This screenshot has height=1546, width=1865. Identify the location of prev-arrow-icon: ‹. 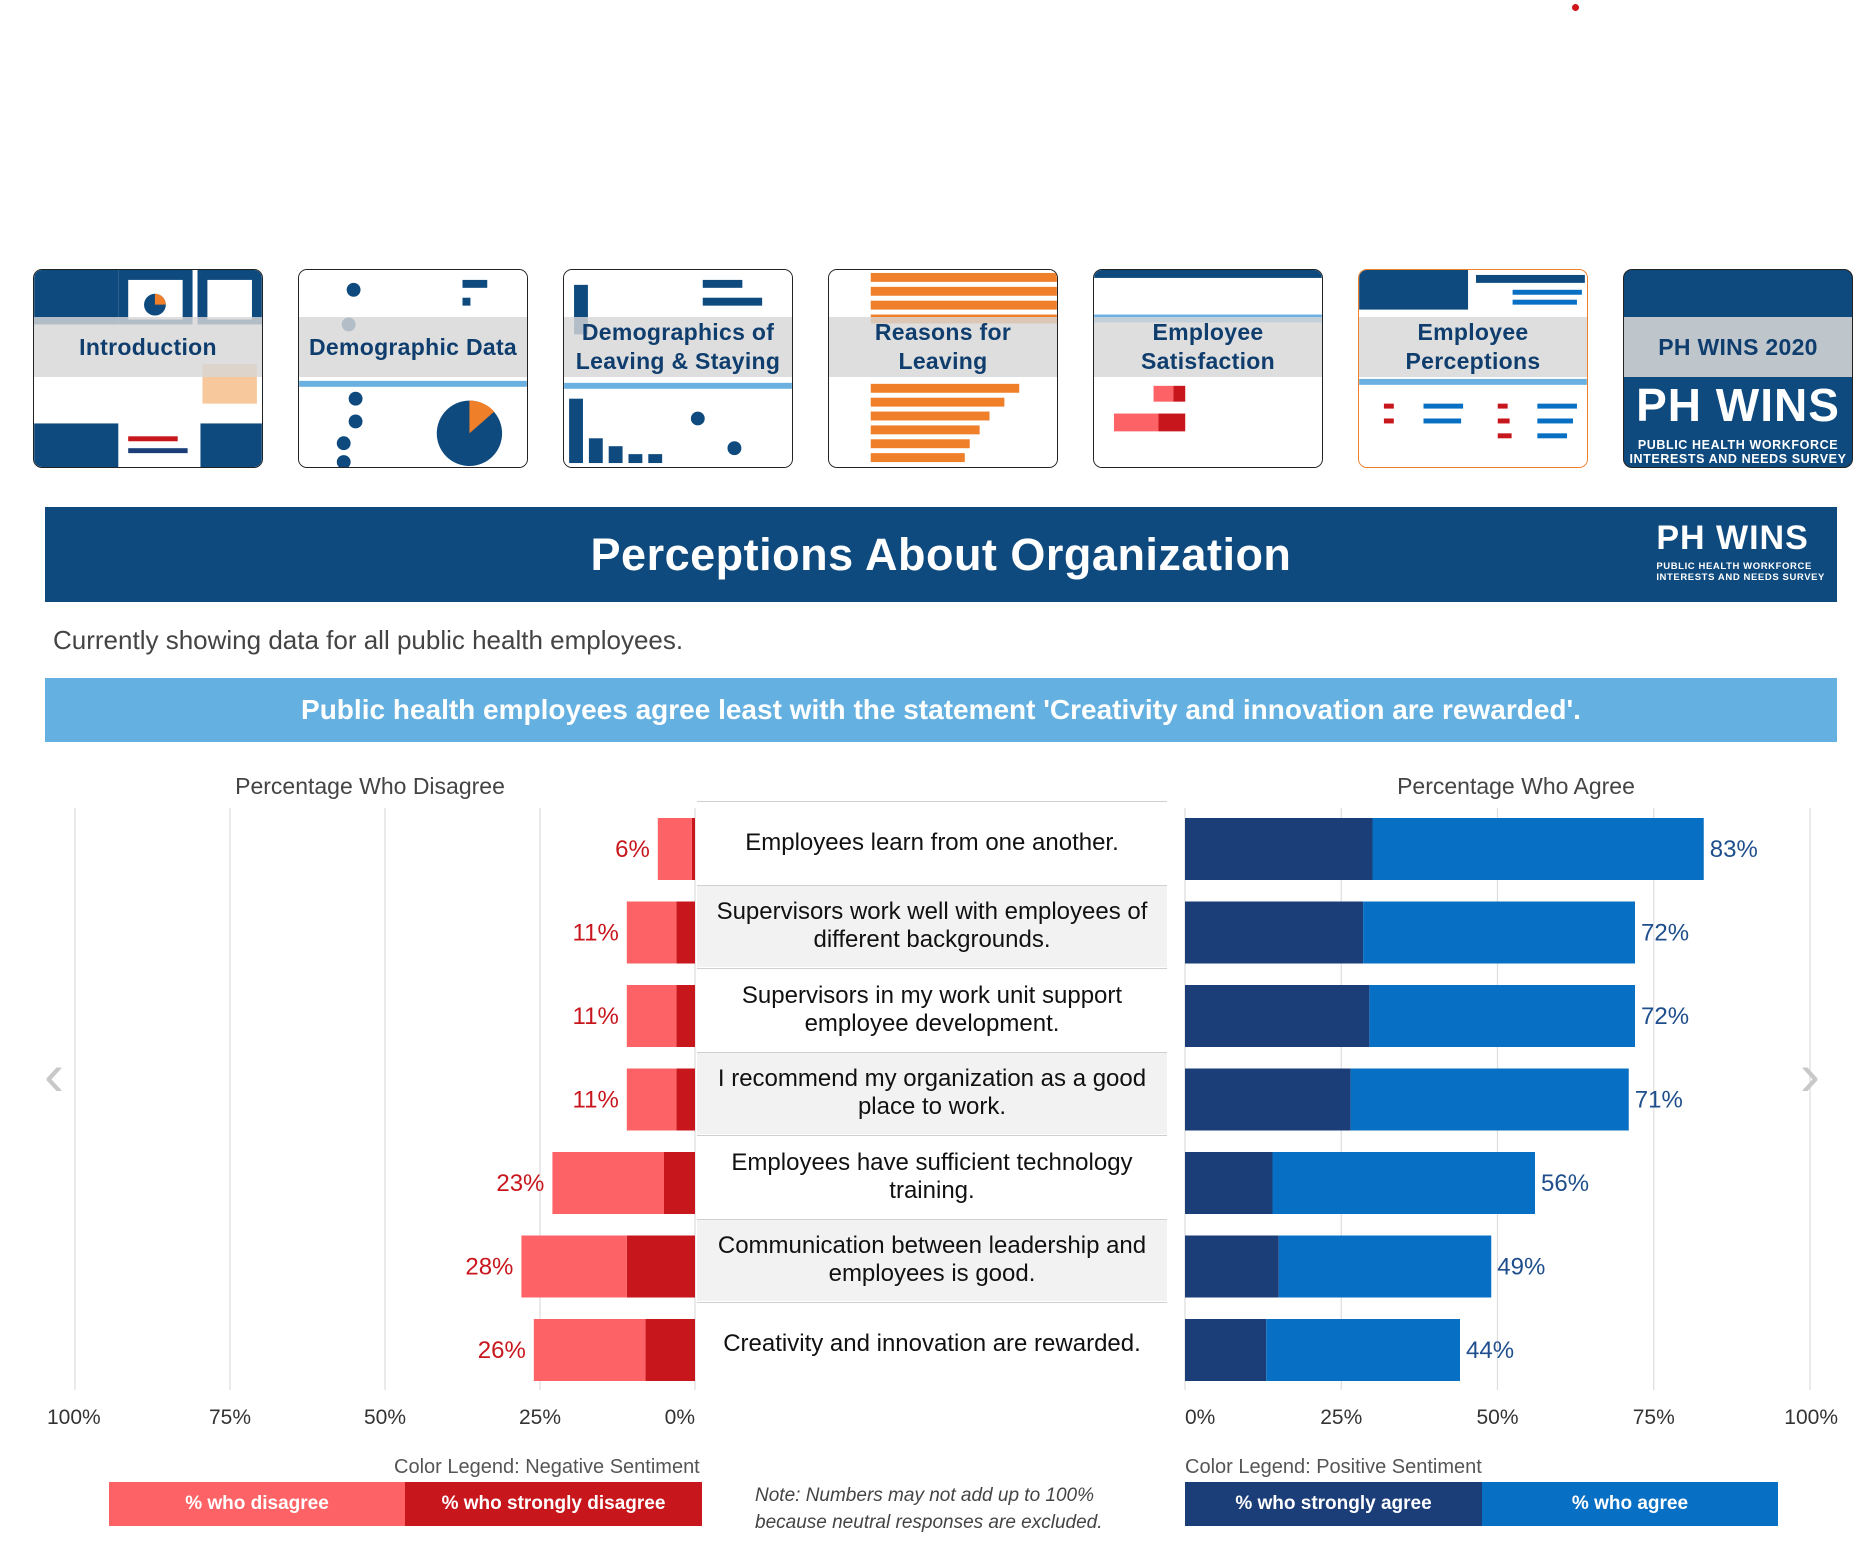
(54, 1074).